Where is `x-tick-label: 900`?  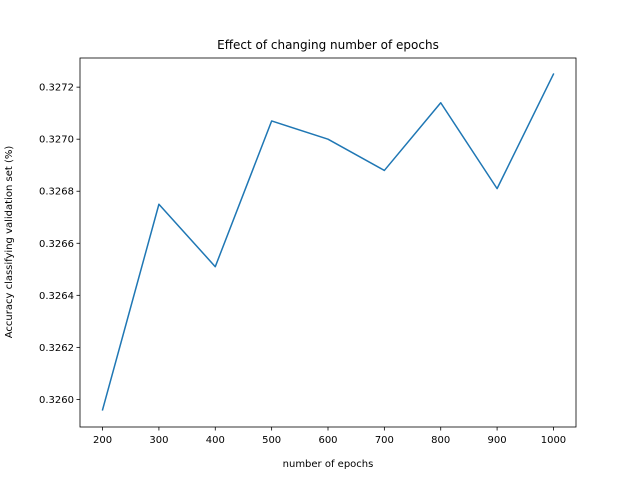
x-tick-label: 900 is located at coordinates (497, 440).